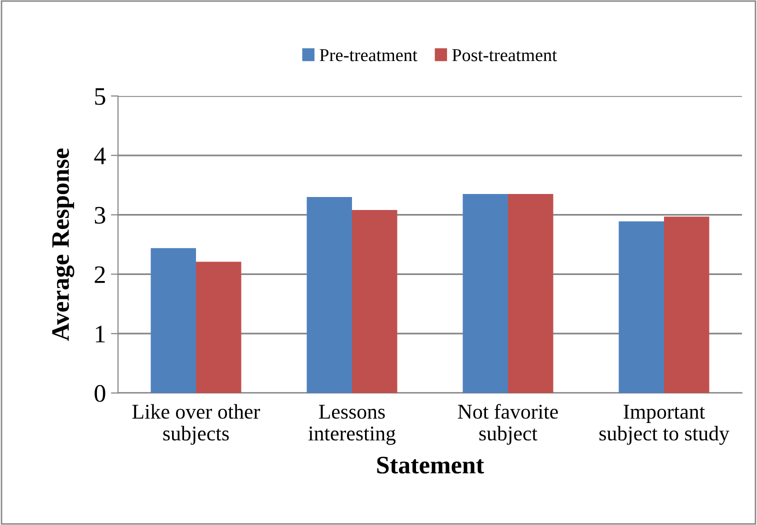 Image resolution: width=757 pixels, height=525 pixels. What do you see at coordinates (664, 424) in the screenshot?
I see `x-tick-label: Important subject to study` at bounding box center [664, 424].